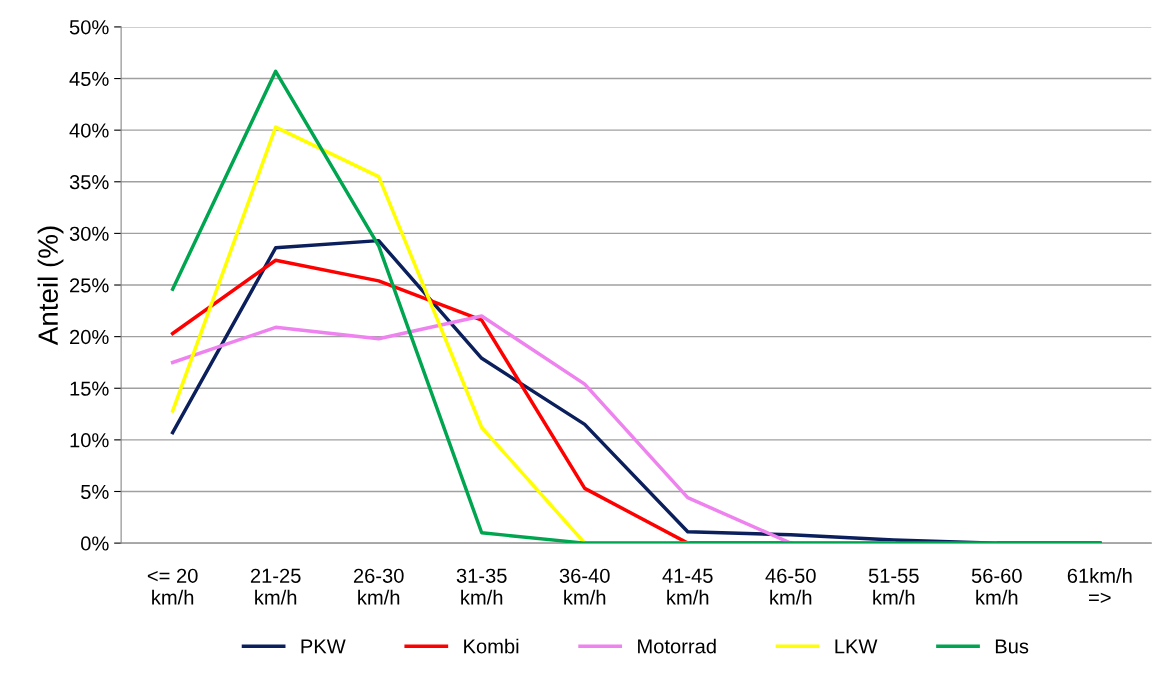  I want to click on x-tick-label: 41-45 km/h, so click(687, 586).